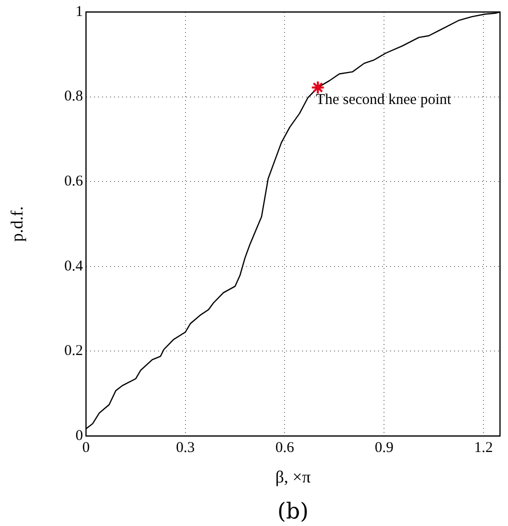 Image resolution: width=508 pixels, height=526 pixels. Describe the element at coordinates (17, 224) in the screenshot. I see `y-axis-title: p.d.f.` at that location.